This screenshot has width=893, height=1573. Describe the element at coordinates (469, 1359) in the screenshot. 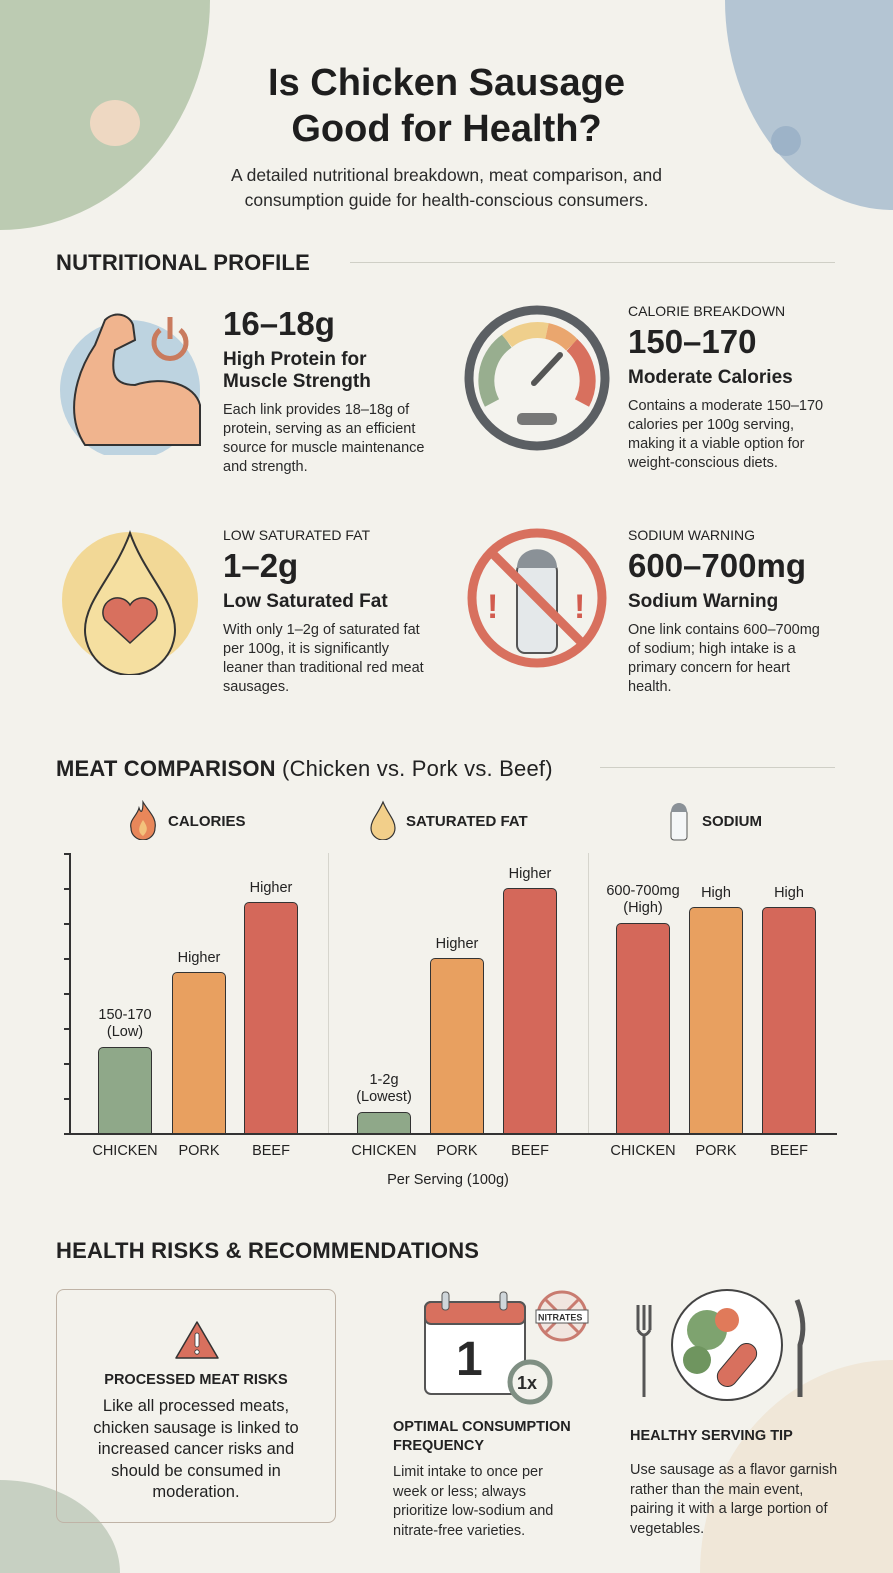

I see `calendar-day: 1` at that location.